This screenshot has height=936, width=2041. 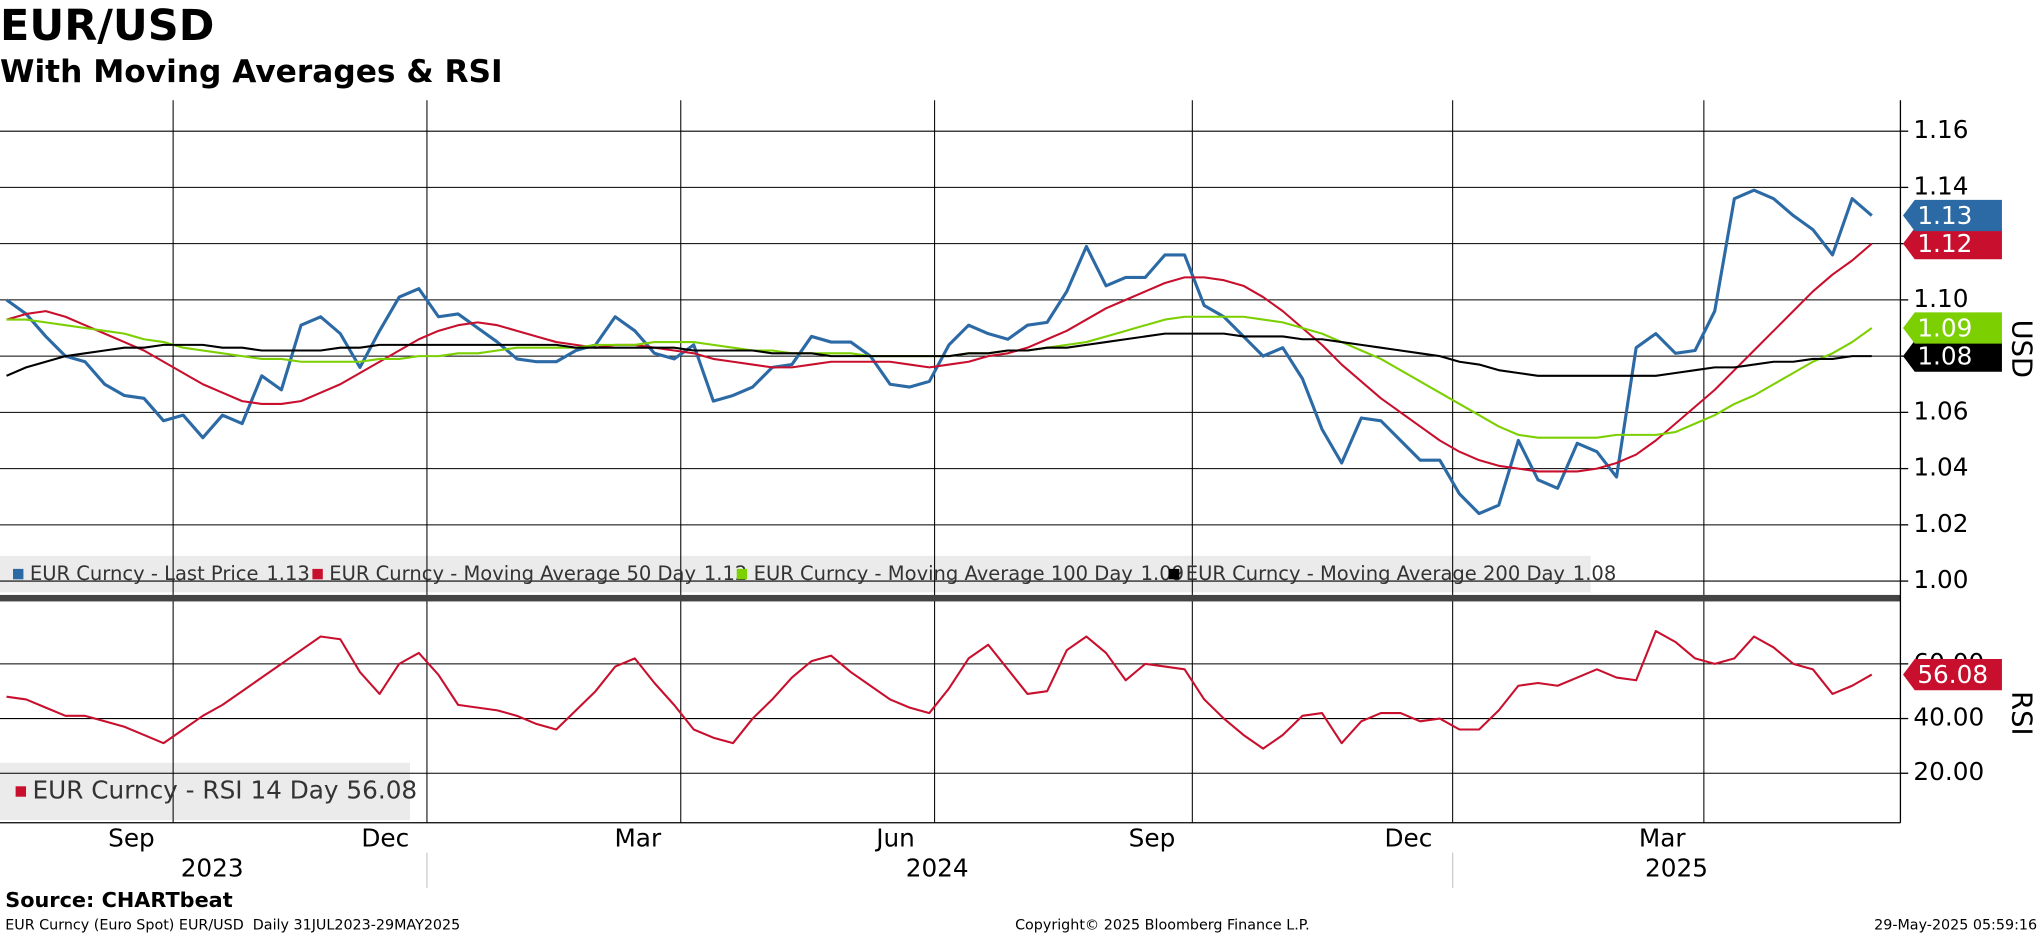 What do you see at coordinates (943, 573) in the screenshot?
I see `legend-name: EUR Curncy - Moving Average 100 Day` at bounding box center [943, 573].